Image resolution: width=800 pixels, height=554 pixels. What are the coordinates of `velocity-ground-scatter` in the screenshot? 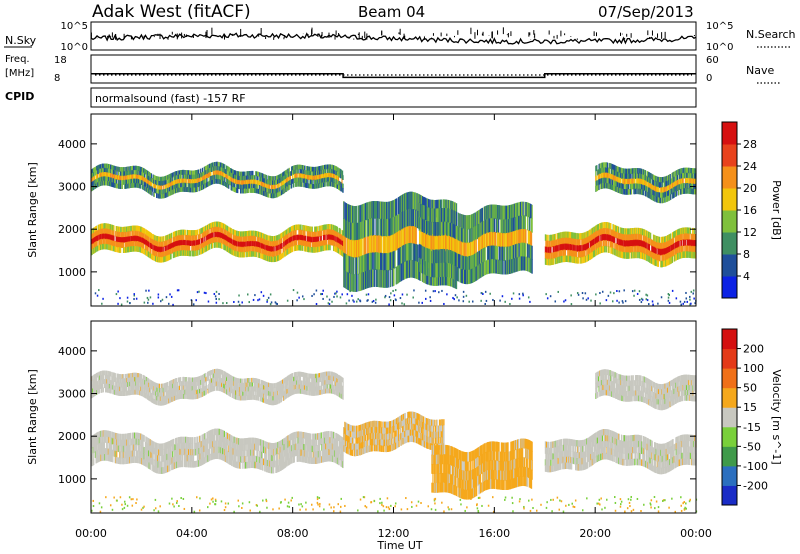 It's located at (394, 504).